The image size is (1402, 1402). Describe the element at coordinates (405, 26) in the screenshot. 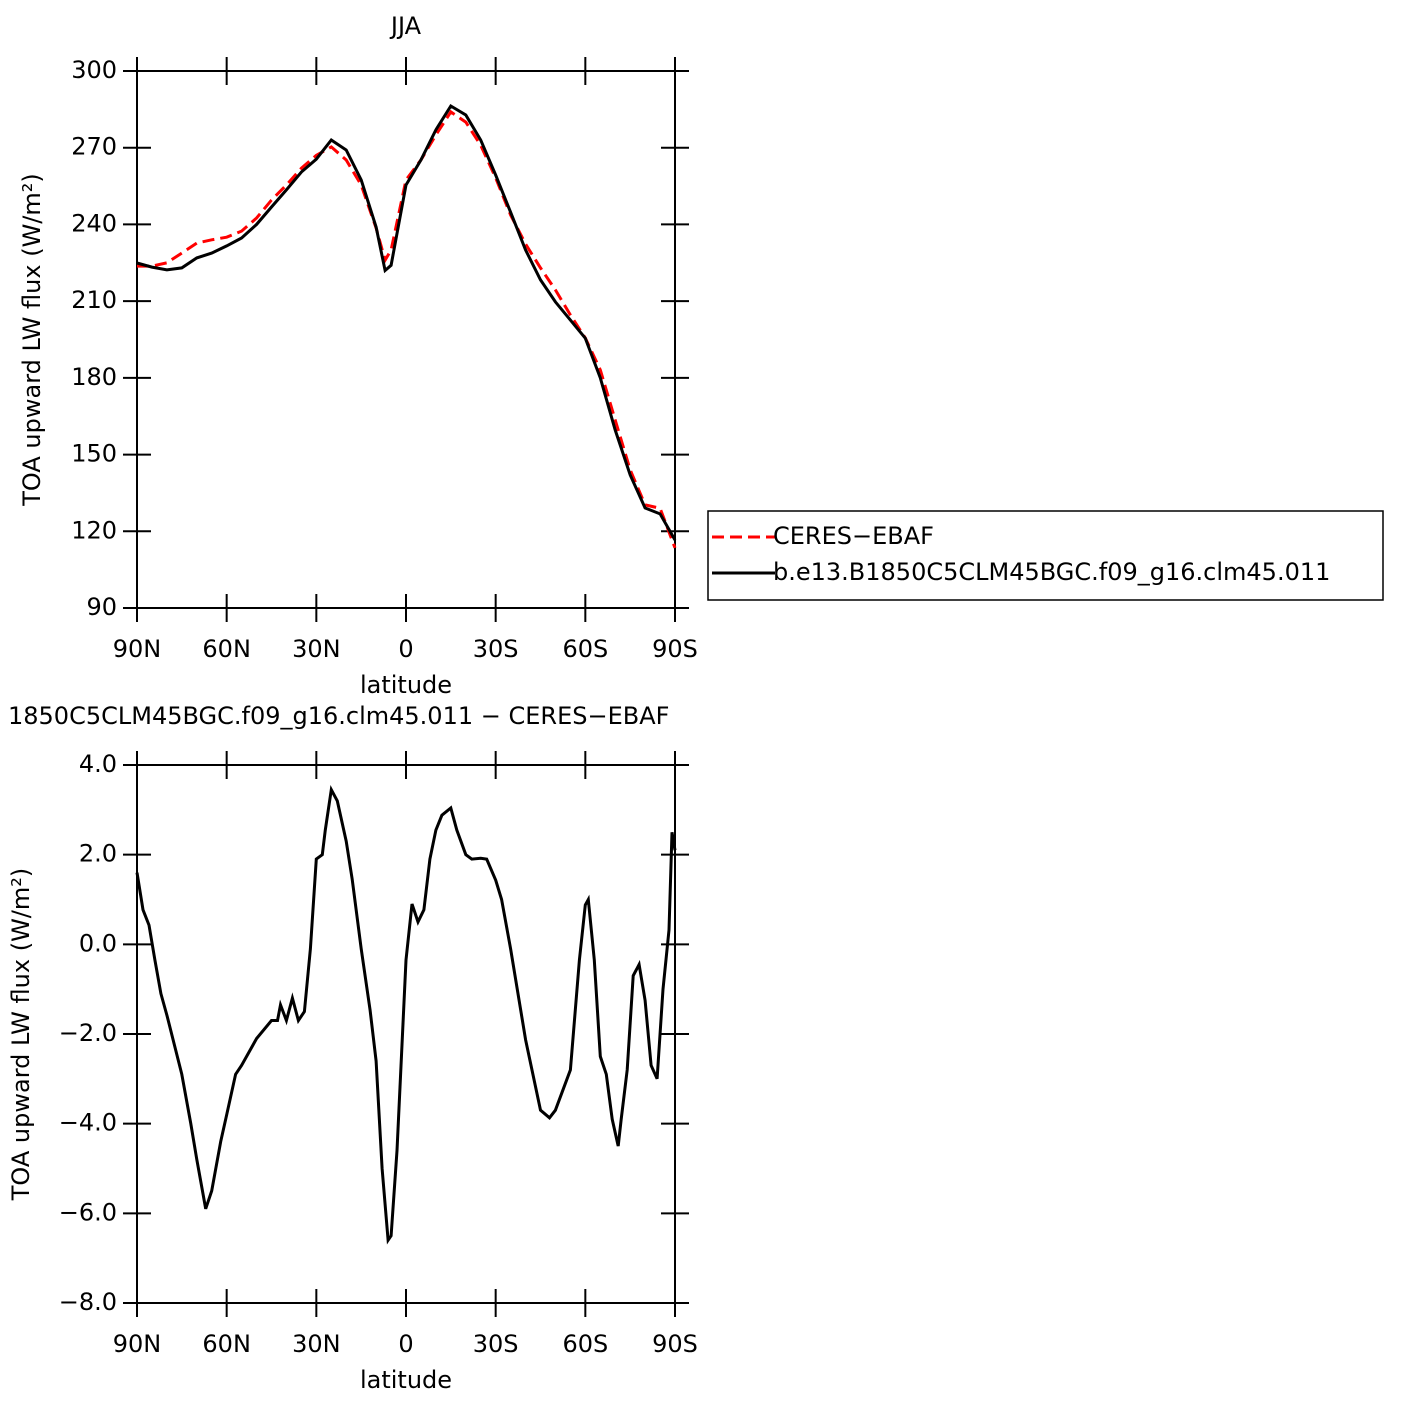

I see `chart-title: JJA` at that location.